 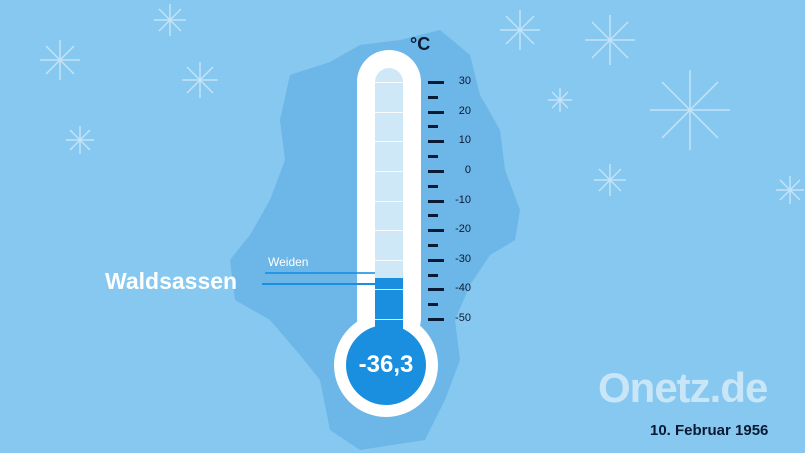 What do you see at coordinates (463, 288) in the screenshot?
I see `tick-label: -40` at bounding box center [463, 288].